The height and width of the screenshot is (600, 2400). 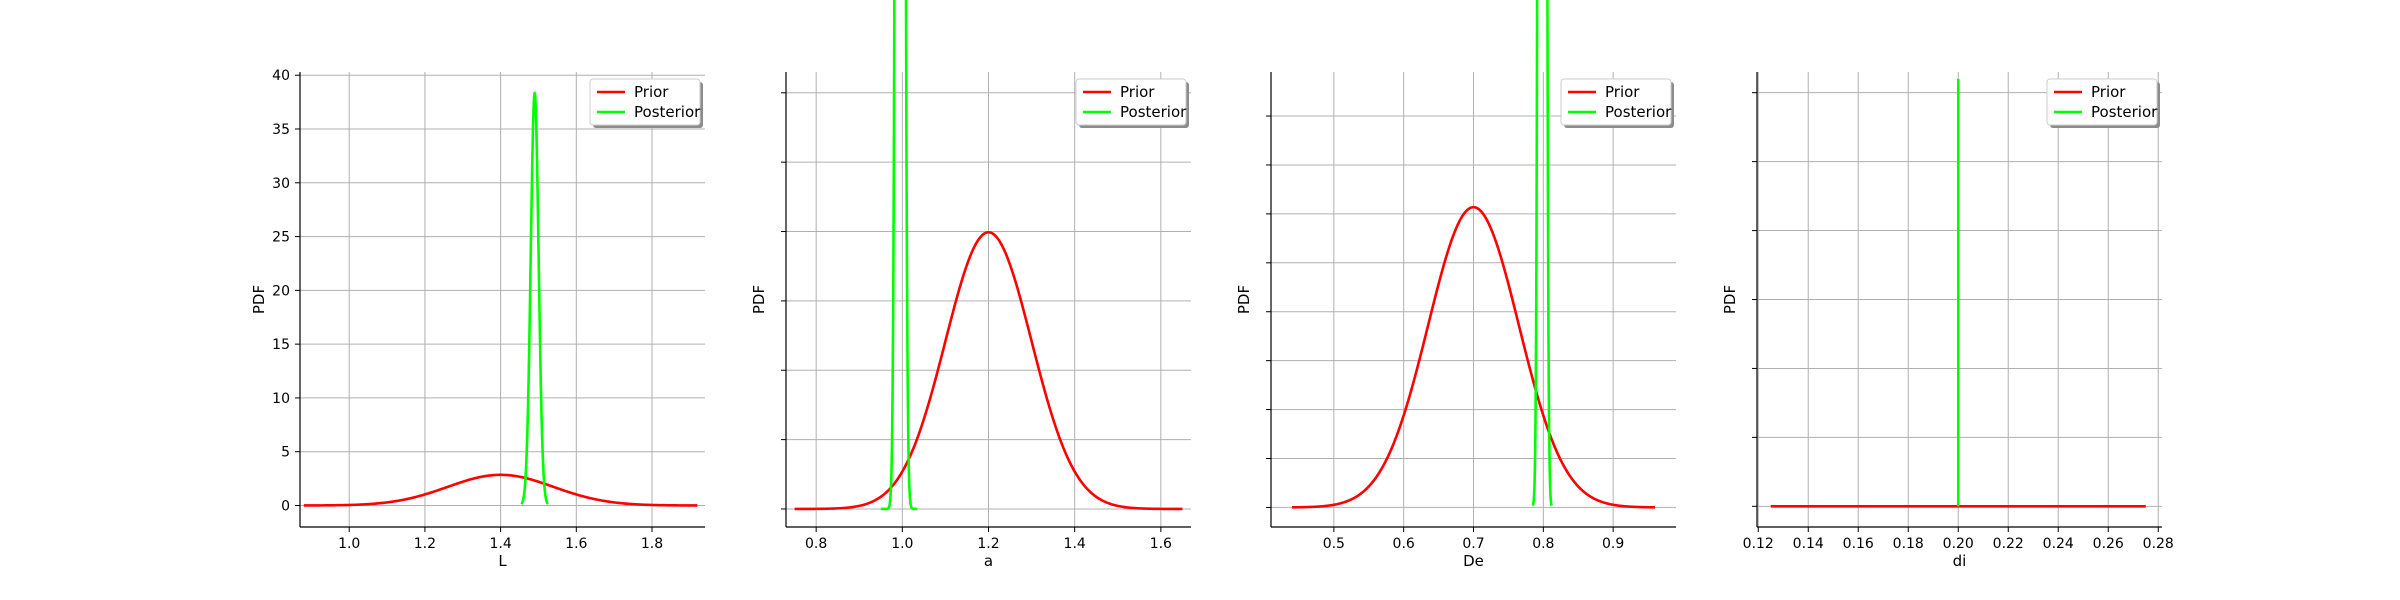 What do you see at coordinates (281, 184) in the screenshot?
I see `y-tick-label: 30` at bounding box center [281, 184].